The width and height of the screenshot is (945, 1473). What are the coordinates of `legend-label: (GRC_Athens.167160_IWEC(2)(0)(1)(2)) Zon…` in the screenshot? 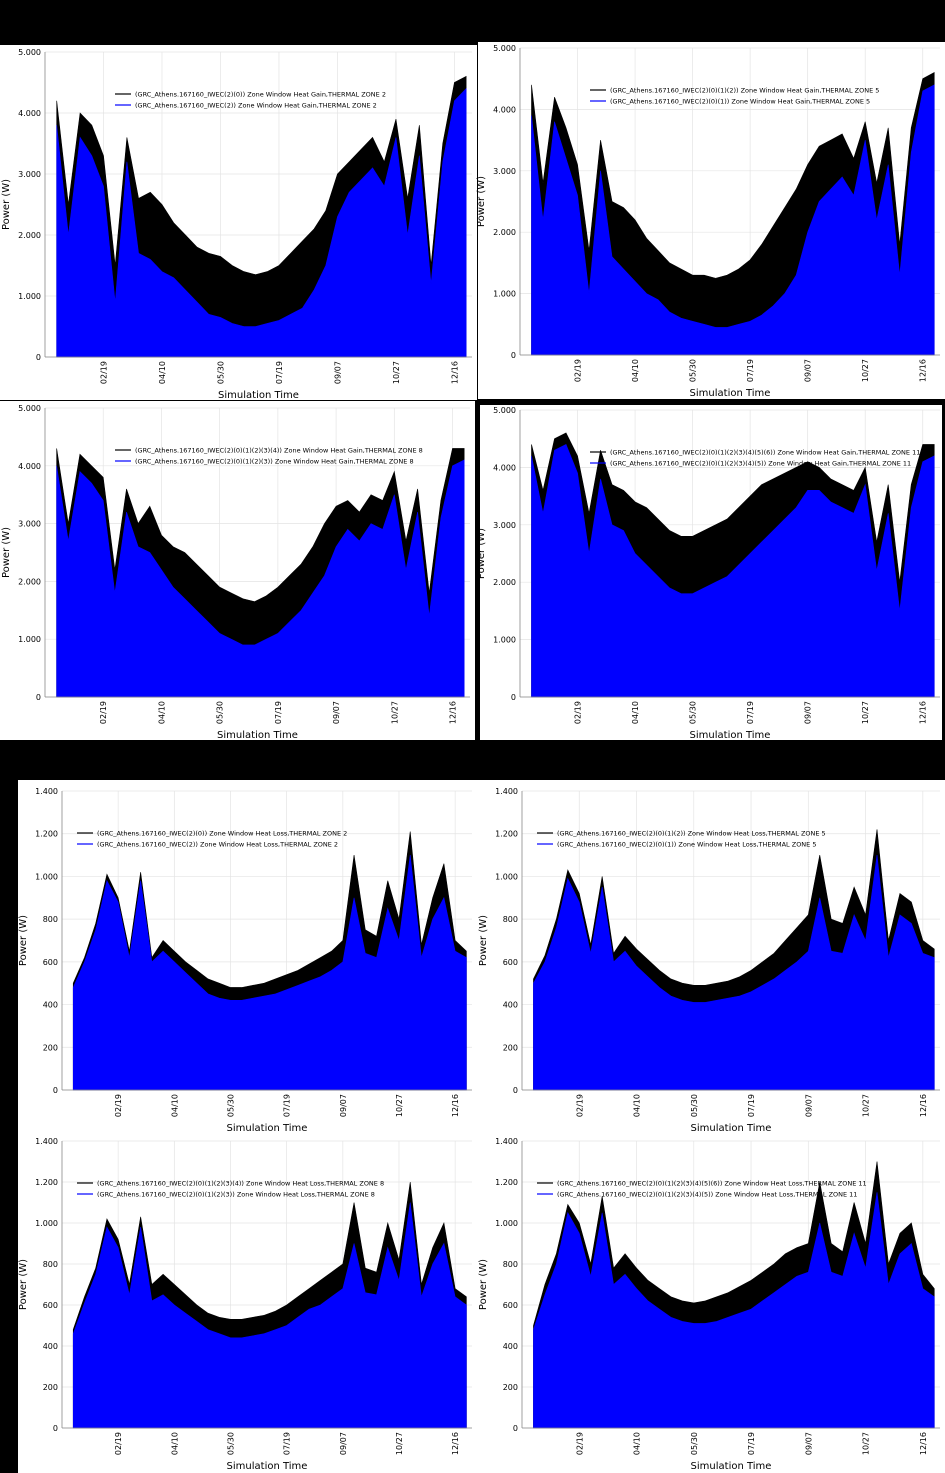 It's located at (744, 91).